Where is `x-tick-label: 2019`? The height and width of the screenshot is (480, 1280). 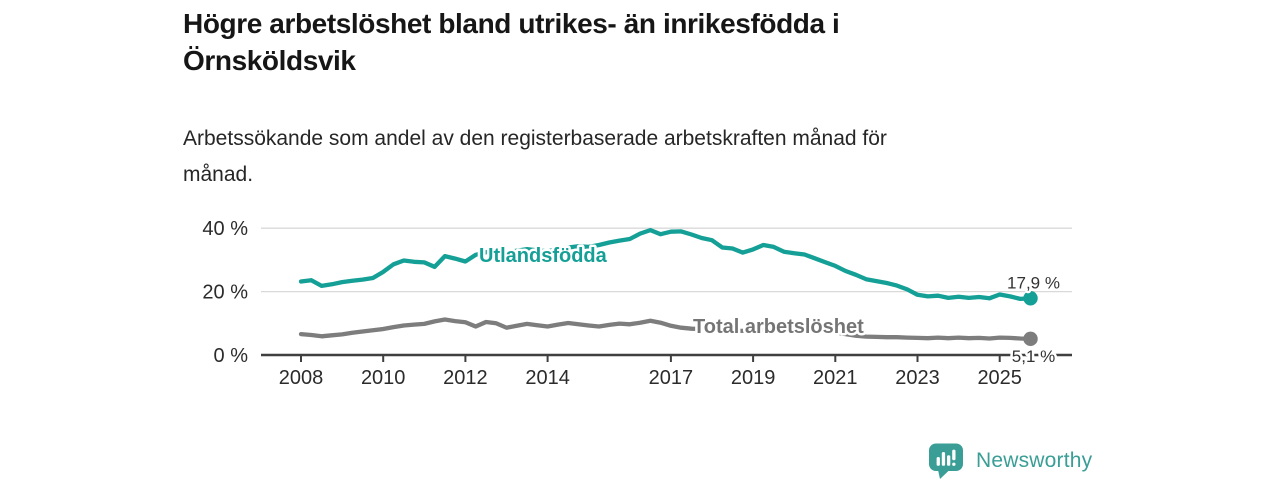 x-tick-label: 2019 is located at coordinates (753, 378).